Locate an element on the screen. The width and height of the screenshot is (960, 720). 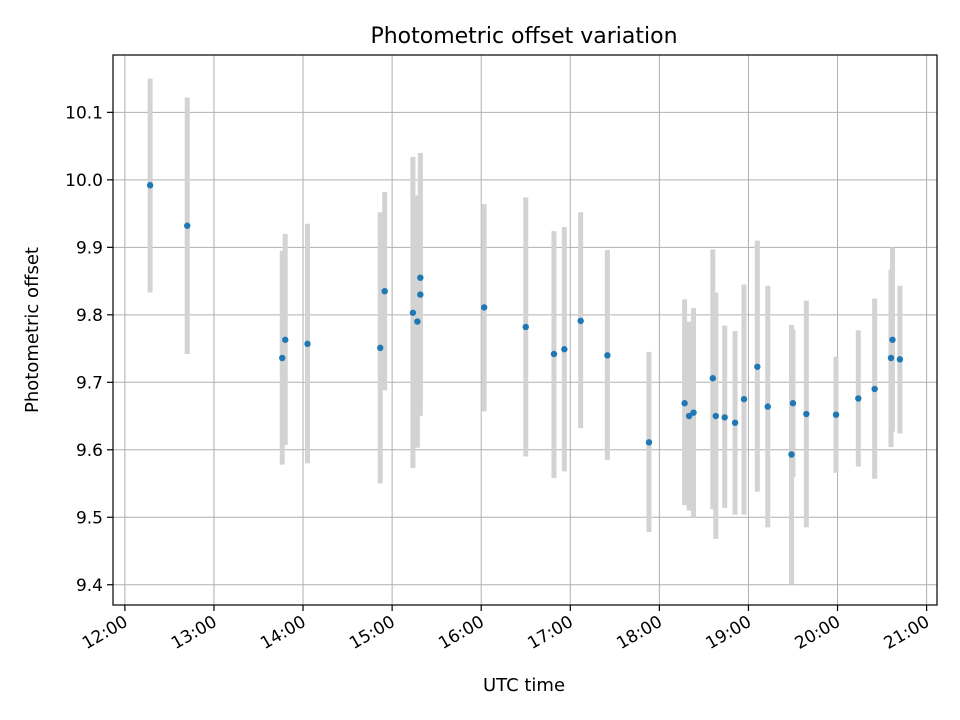
x-tick-label: 21:00 is located at coordinates (907, 633).